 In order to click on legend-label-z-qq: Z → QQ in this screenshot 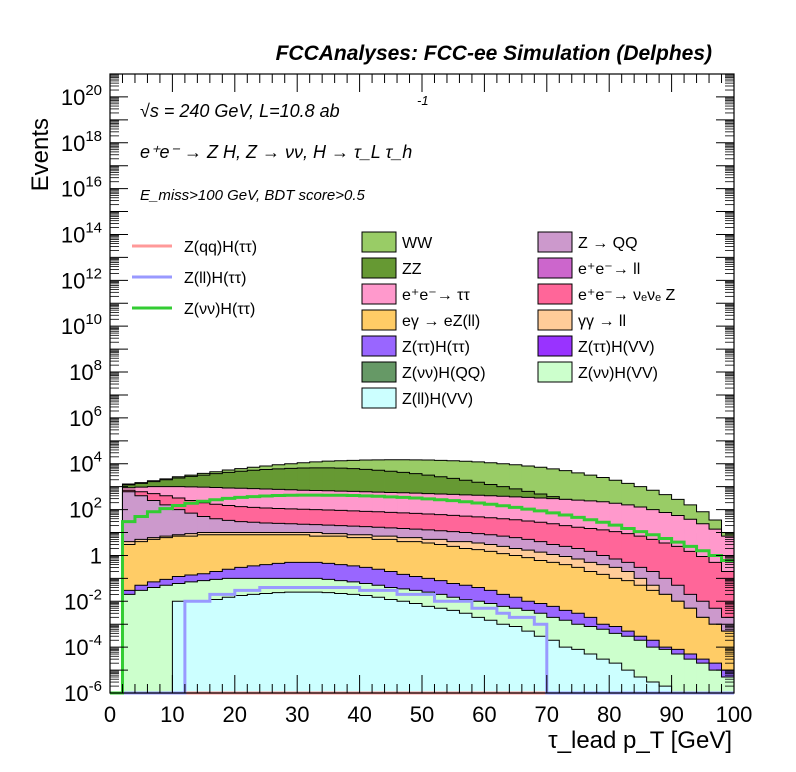, I will do `click(608, 243)`.